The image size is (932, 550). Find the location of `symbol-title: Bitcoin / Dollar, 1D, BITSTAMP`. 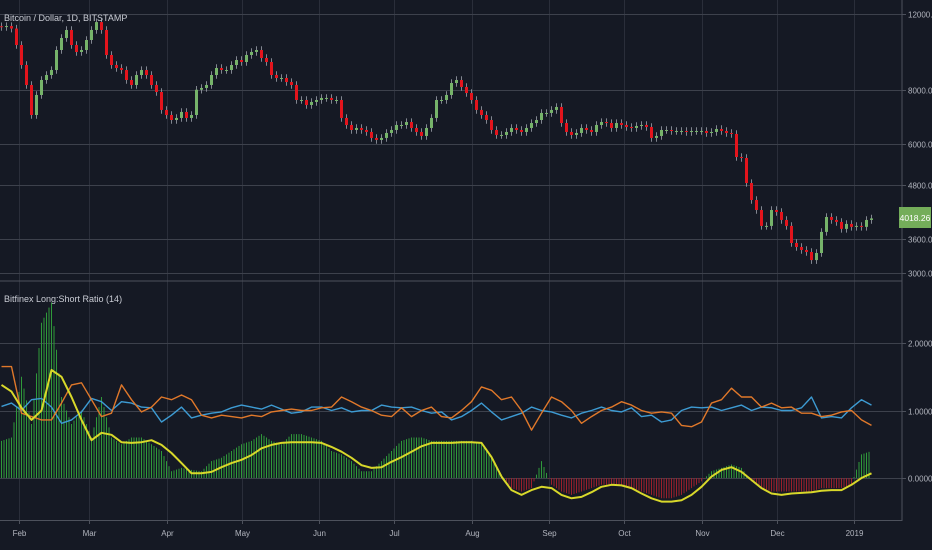

symbol-title: Bitcoin / Dollar, 1D, BITSTAMP is located at coordinates (65, 18).